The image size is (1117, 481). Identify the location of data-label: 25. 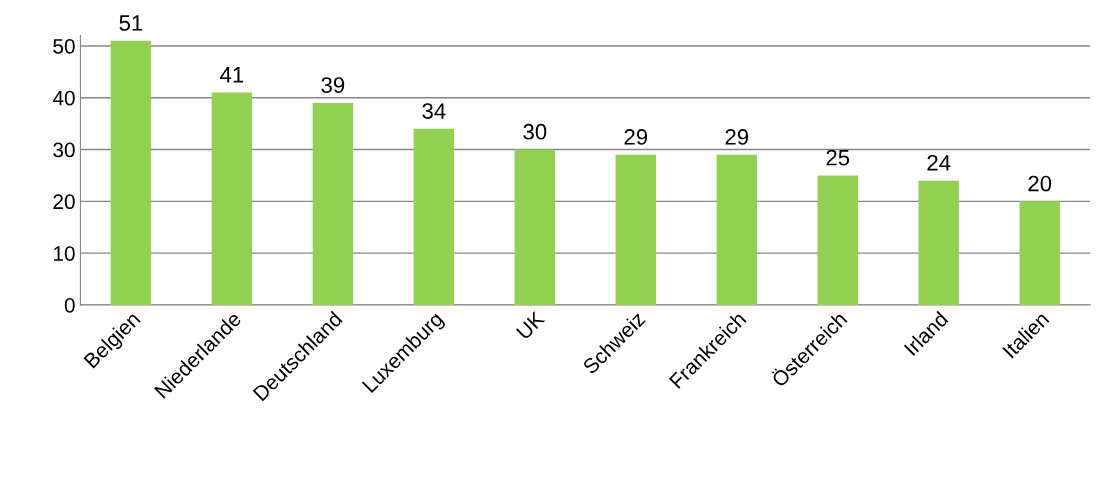
(838, 157).